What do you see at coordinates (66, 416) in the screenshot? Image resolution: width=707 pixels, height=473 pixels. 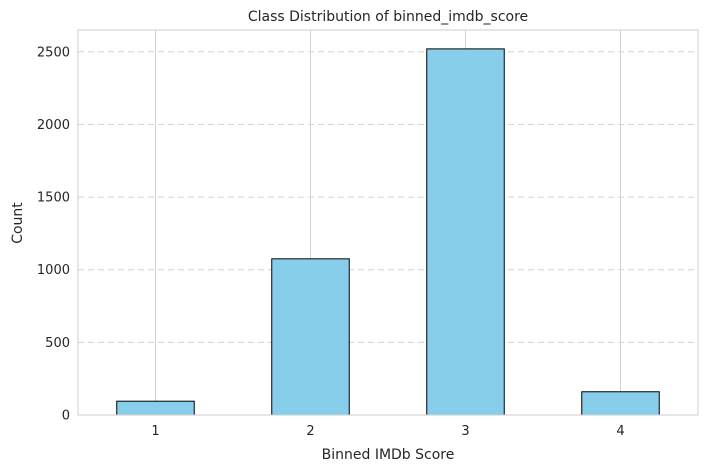 I see `y-tick-label: 0` at bounding box center [66, 416].